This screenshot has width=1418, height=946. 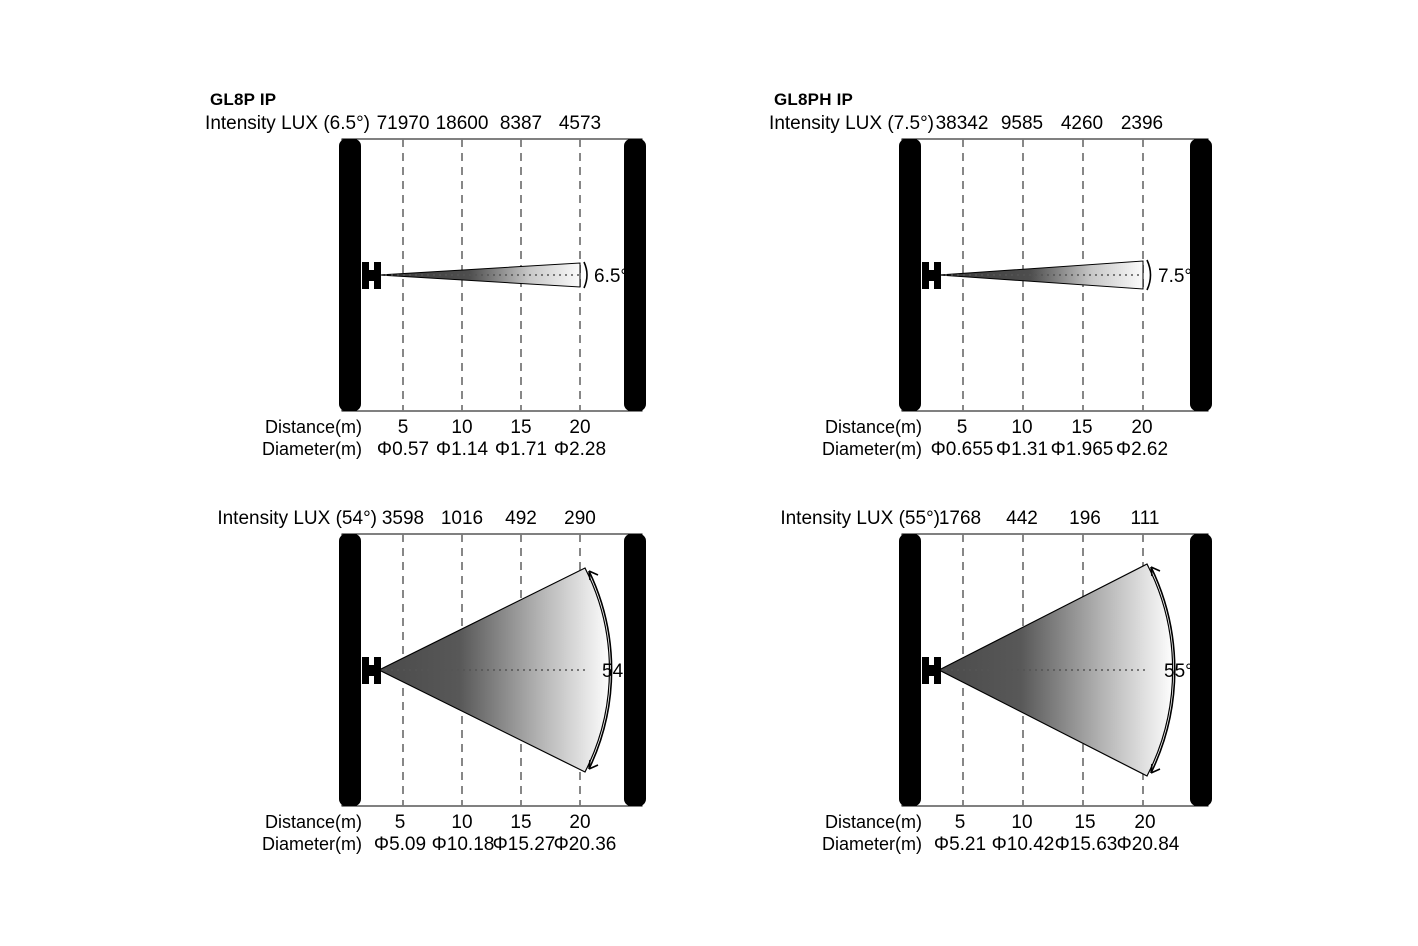 I want to click on intensity-label-gl8ph-narrow: Intensity LUX (7.5°), so click(x=851, y=123).